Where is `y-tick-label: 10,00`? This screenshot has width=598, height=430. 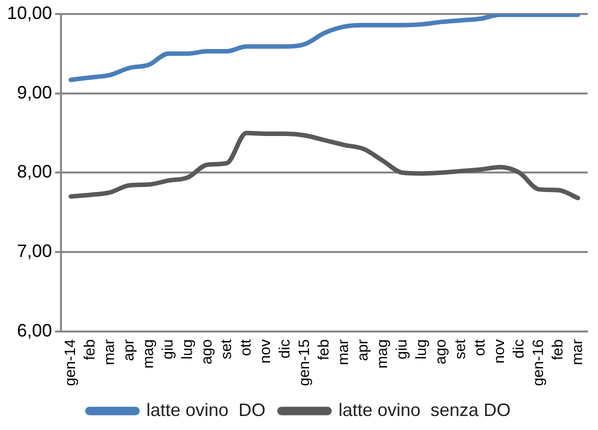 y-tick-label: 10,00 is located at coordinates (29, 12).